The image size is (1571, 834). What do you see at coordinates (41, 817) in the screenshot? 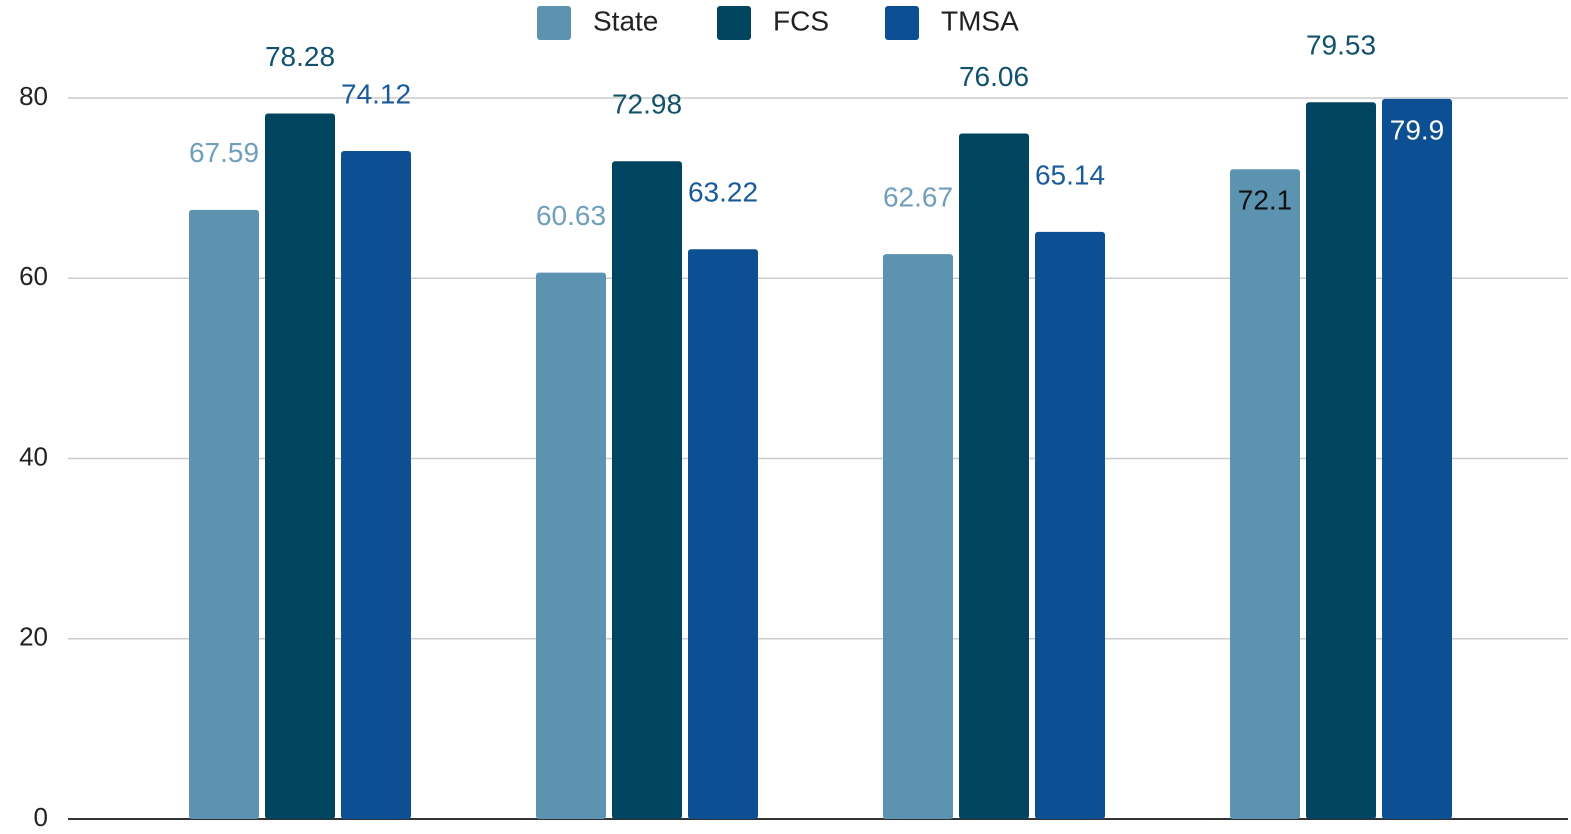
I see `y-tick-label: 0` at bounding box center [41, 817].